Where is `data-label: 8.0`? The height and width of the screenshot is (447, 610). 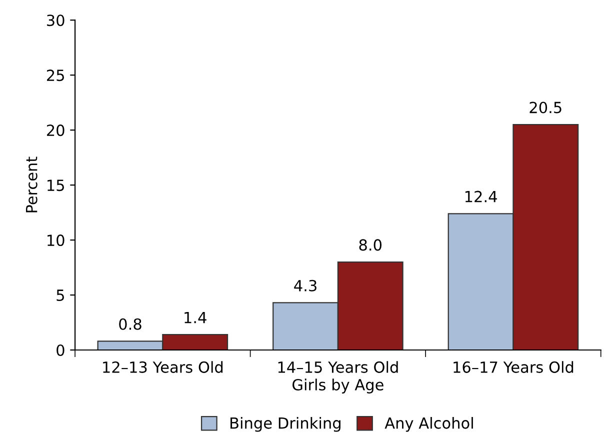 data-label: 8.0 is located at coordinates (370, 245).